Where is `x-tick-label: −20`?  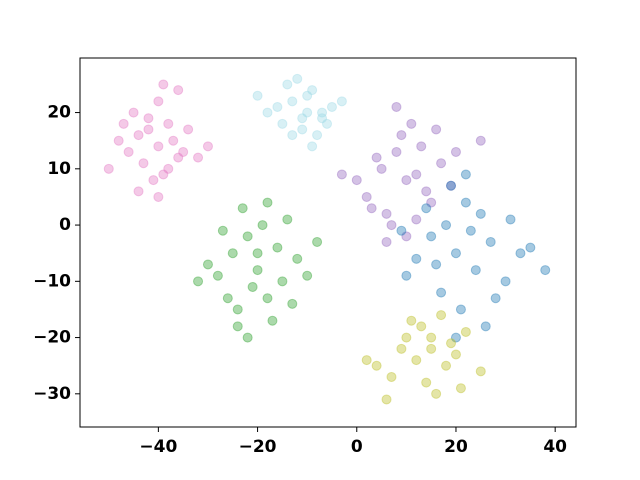 x-tick-label: −20 is located at coordinates (258, 447).